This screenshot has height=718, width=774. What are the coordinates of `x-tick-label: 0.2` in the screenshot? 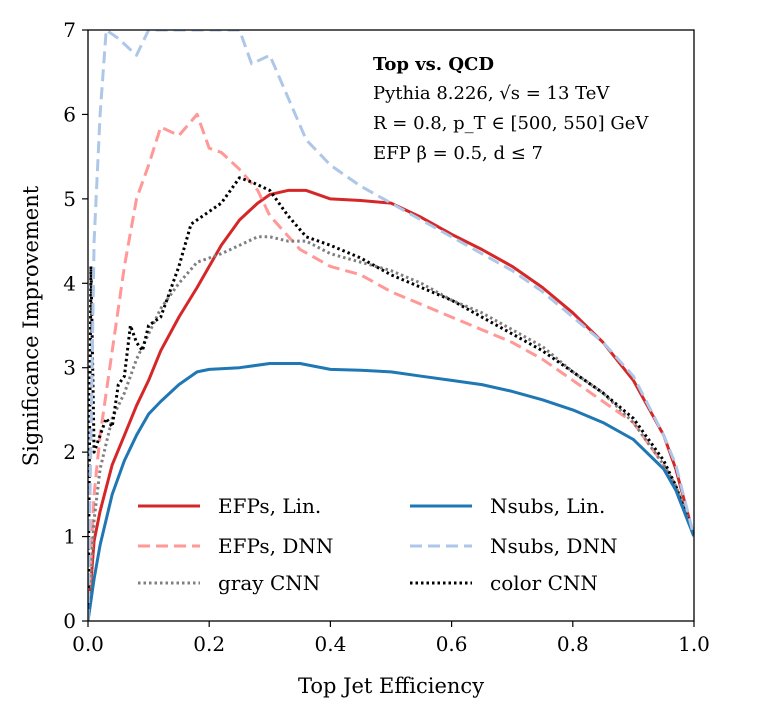 It's located at (209, 644).